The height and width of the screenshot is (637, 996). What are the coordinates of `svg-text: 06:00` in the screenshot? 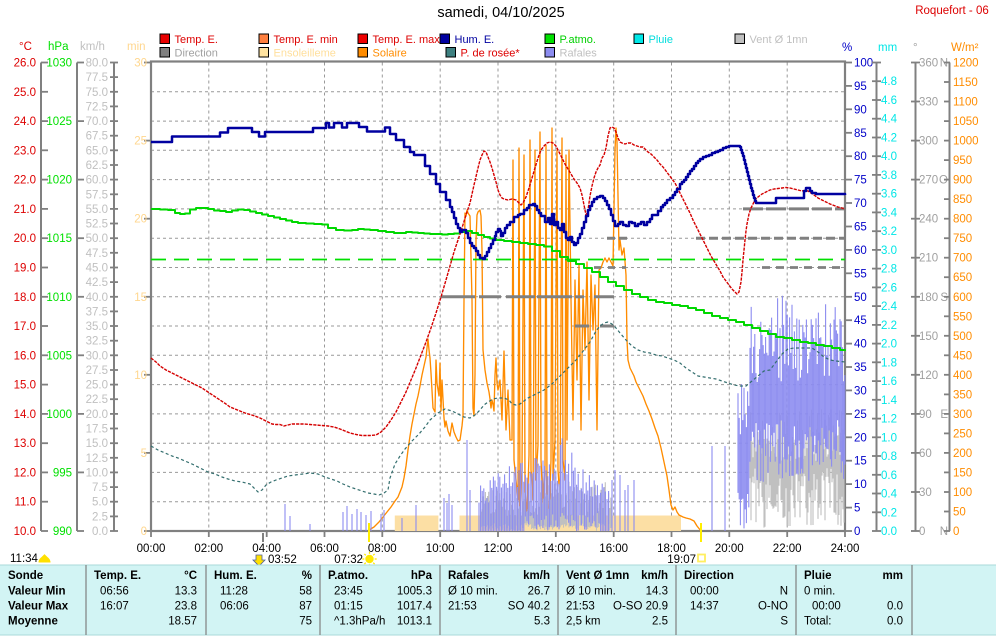 It's located at (324, 549).